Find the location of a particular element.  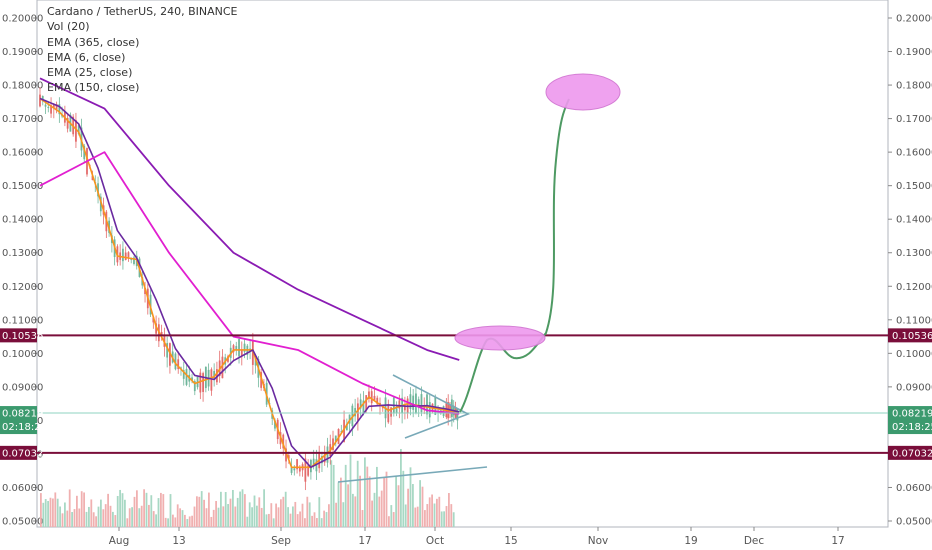

x-tick-label: 13 is located at coordinates (178, 541).